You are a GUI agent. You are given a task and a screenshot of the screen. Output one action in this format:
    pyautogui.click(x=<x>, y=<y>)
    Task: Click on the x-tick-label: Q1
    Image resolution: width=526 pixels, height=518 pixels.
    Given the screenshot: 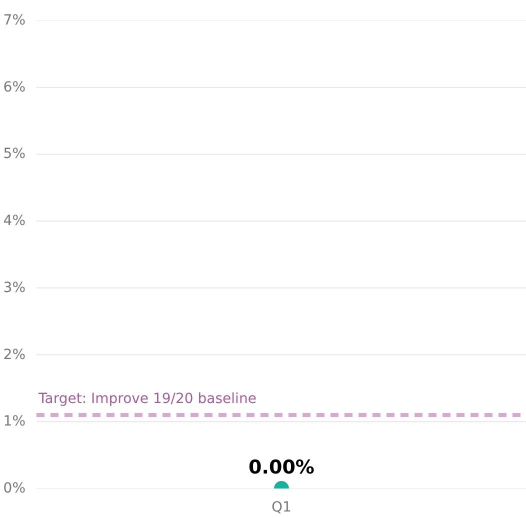 What is the action you would take?
    pyautogui.click(x=282, y=508)
    